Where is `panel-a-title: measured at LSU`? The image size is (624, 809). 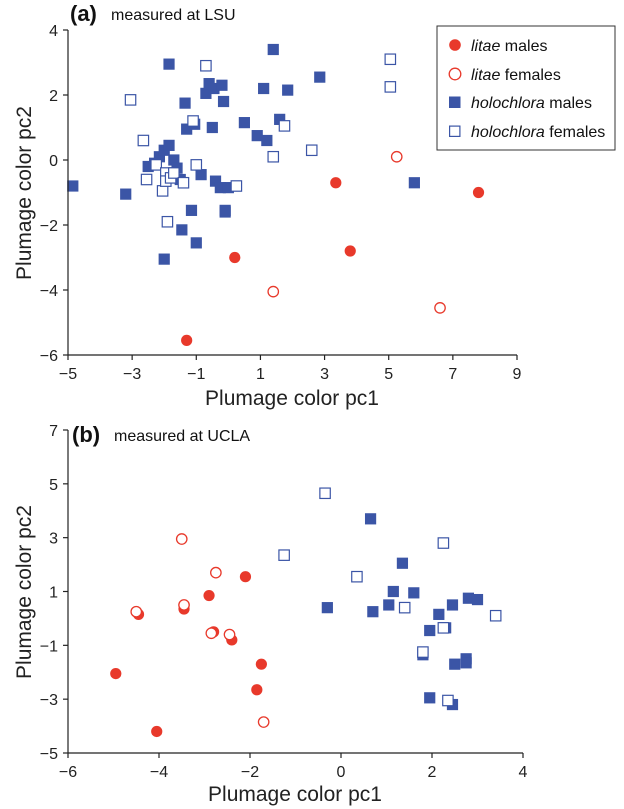
panel-a-title: measured at LSU is located at coordinates (173, 15).